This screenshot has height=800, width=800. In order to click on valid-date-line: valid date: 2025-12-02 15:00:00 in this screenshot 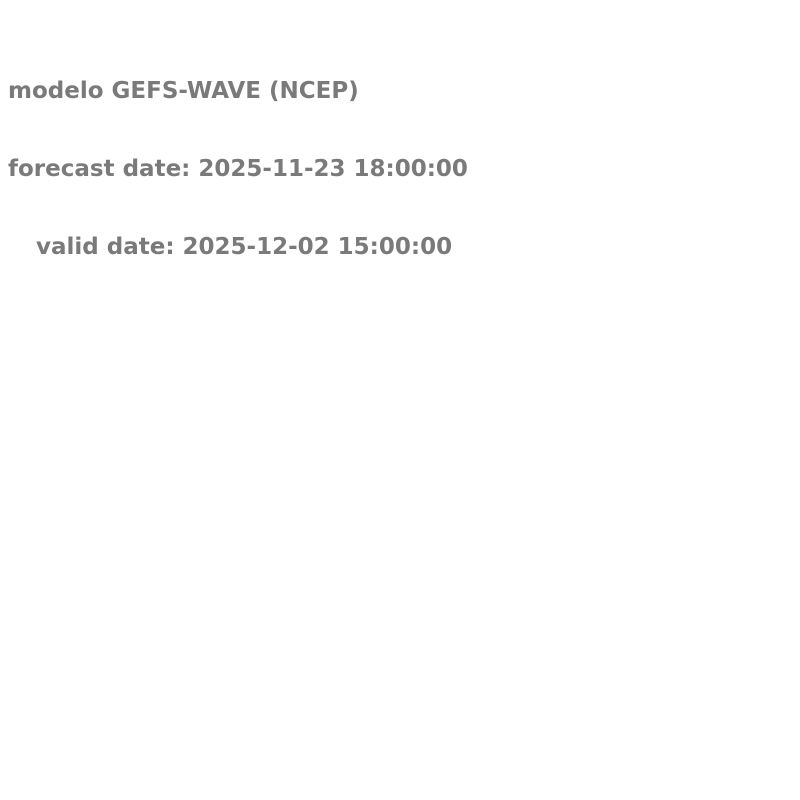, I will do `click(244, 247)`.